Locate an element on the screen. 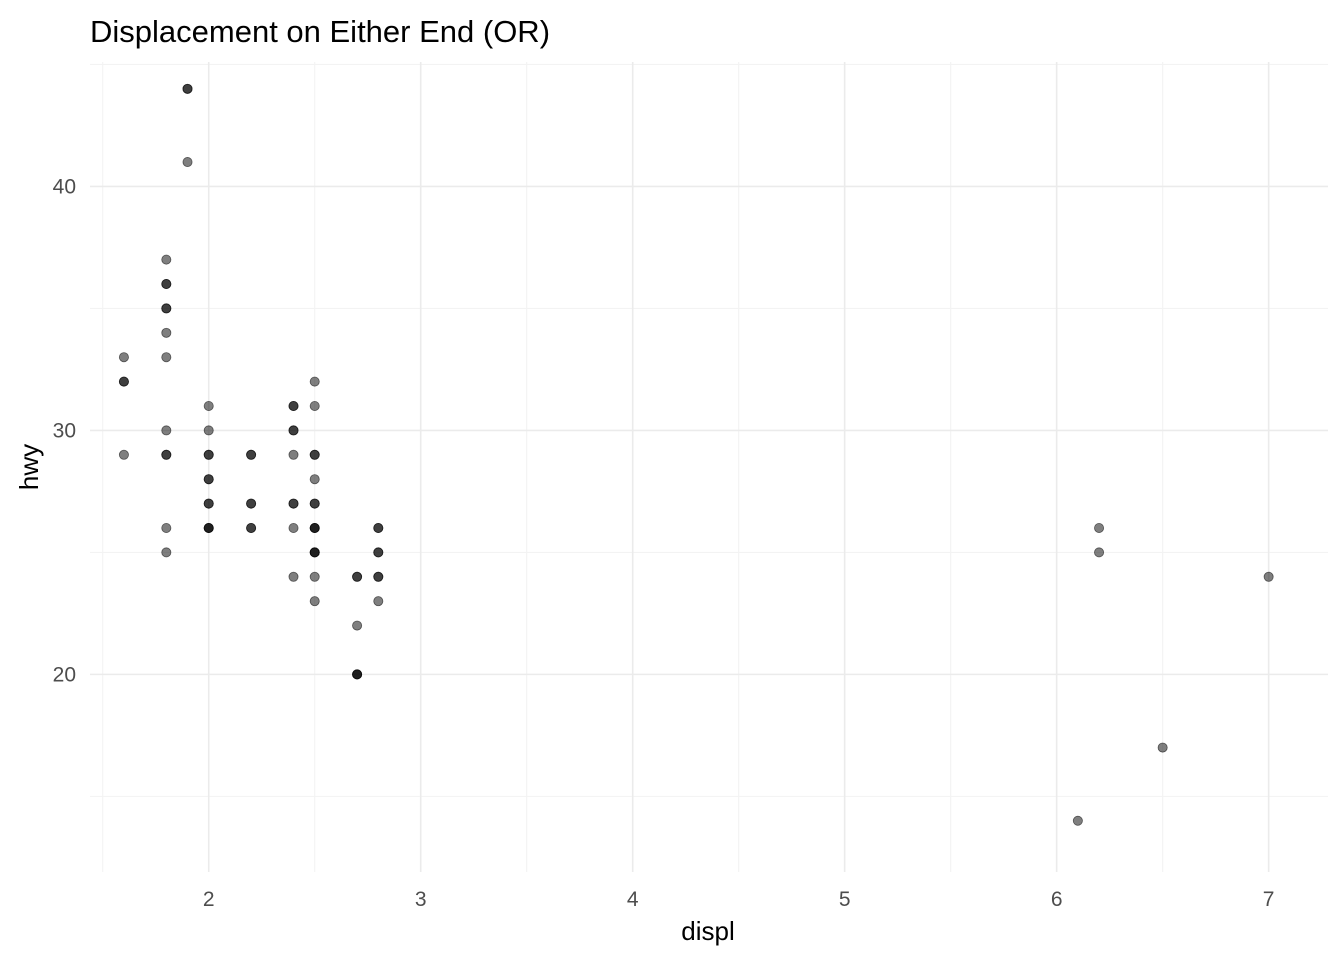 Image resolution: width=1344 pixels, height=960 pixels. x-axis-title: displ is located at coordinates (707, 931).